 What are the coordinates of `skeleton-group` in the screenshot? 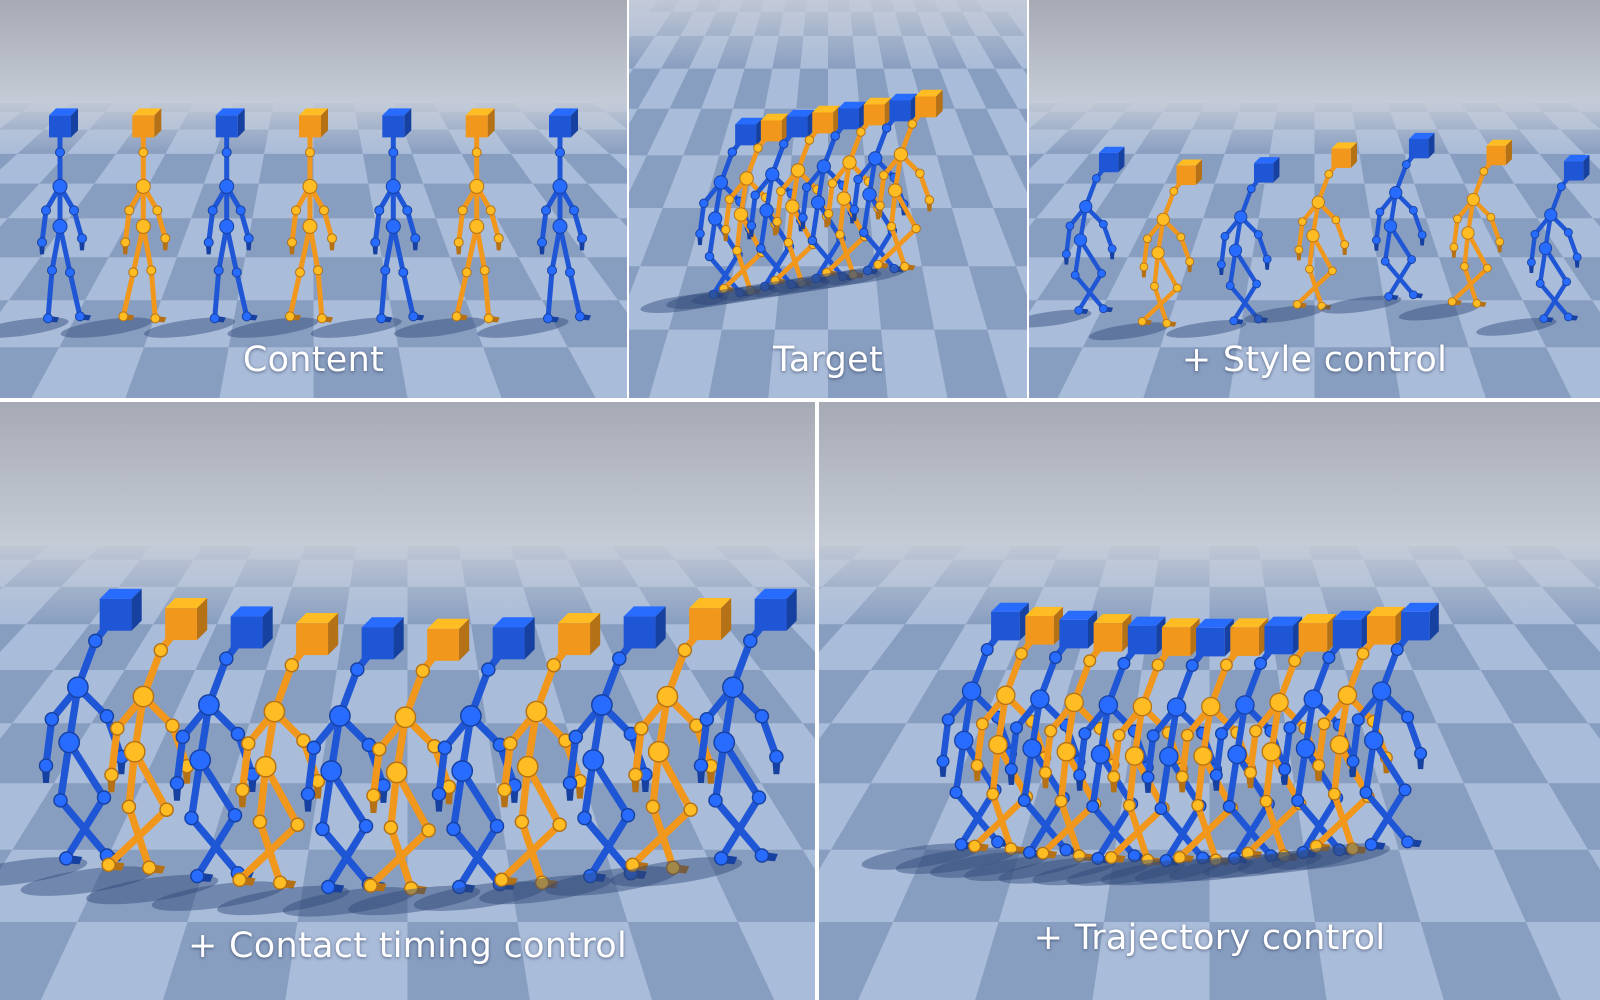 It's located at (1150, 744).